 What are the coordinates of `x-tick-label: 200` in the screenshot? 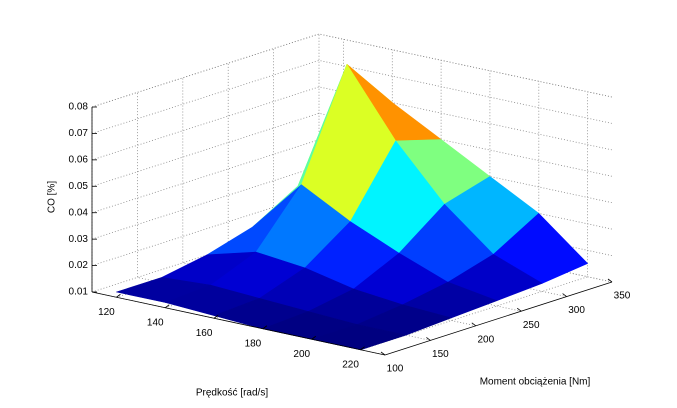 It's located at (301, 354).